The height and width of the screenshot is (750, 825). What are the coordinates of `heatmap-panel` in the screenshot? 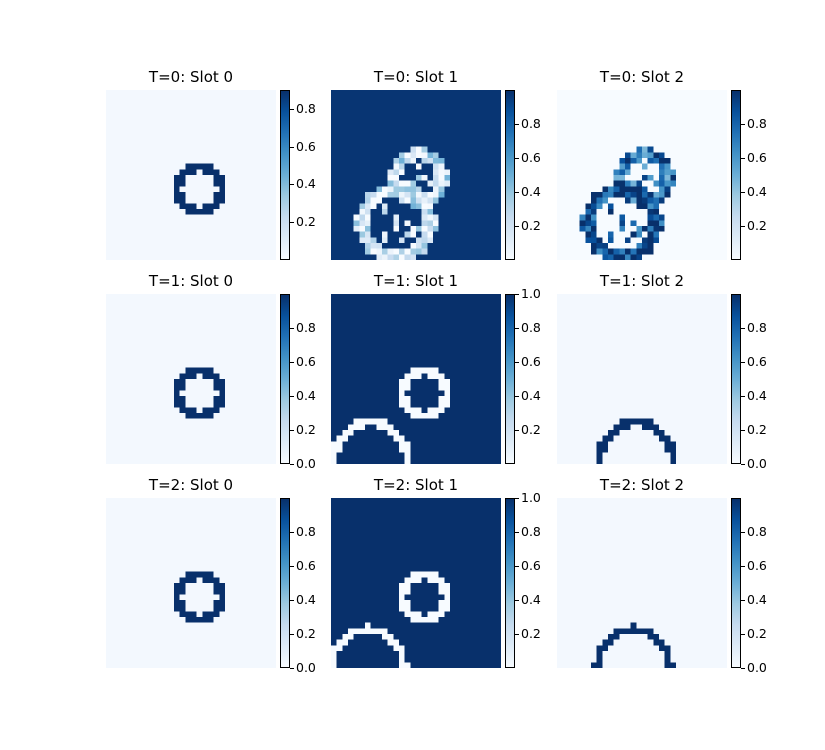 It's located at (642, 175).